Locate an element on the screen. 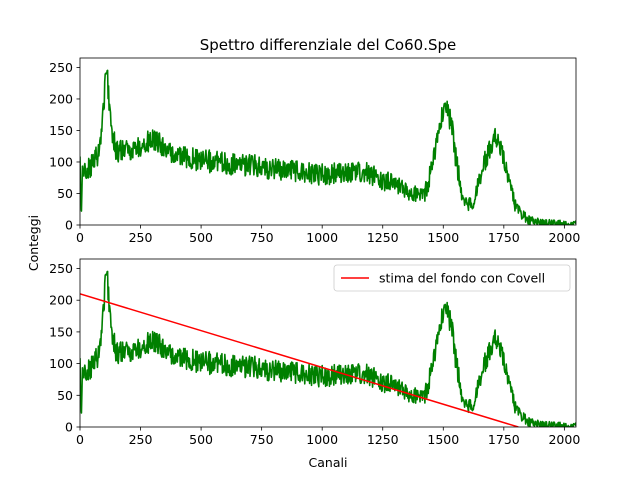 The height and width of the screenshot is (480, 640). y-axis-label: Conteggi is located at coordinates (33, 243).